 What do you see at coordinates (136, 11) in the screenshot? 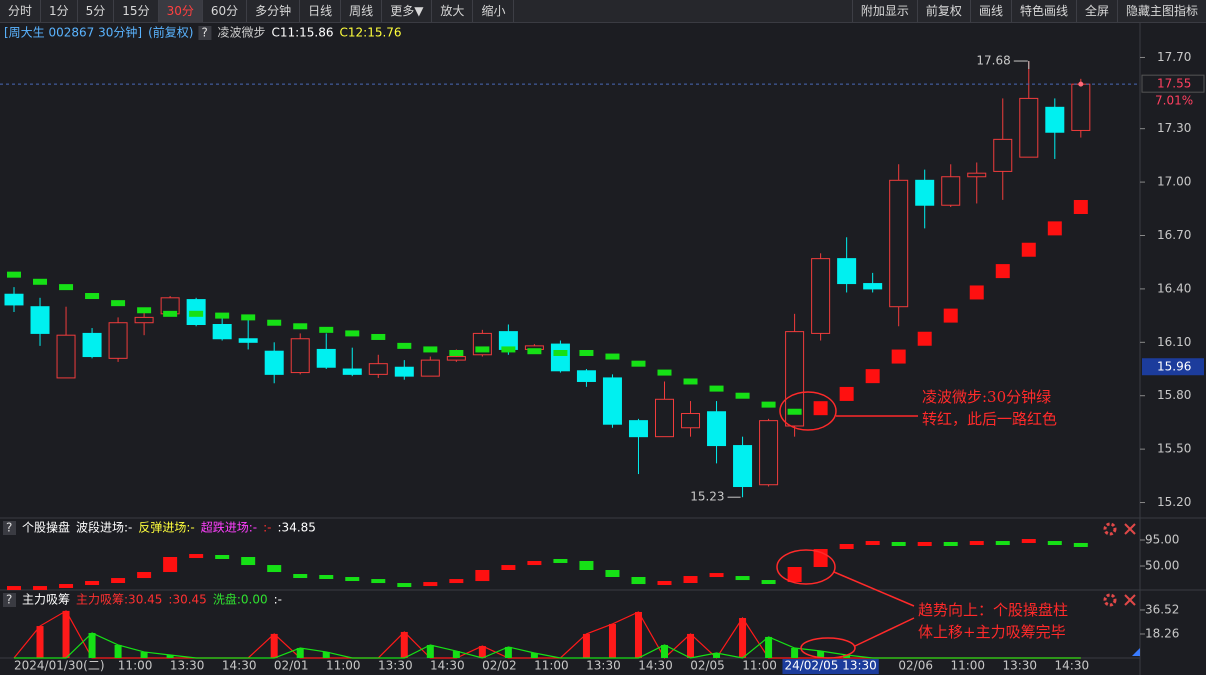
I see `toolbar-button: 15分` at bounding box center [136, 11].